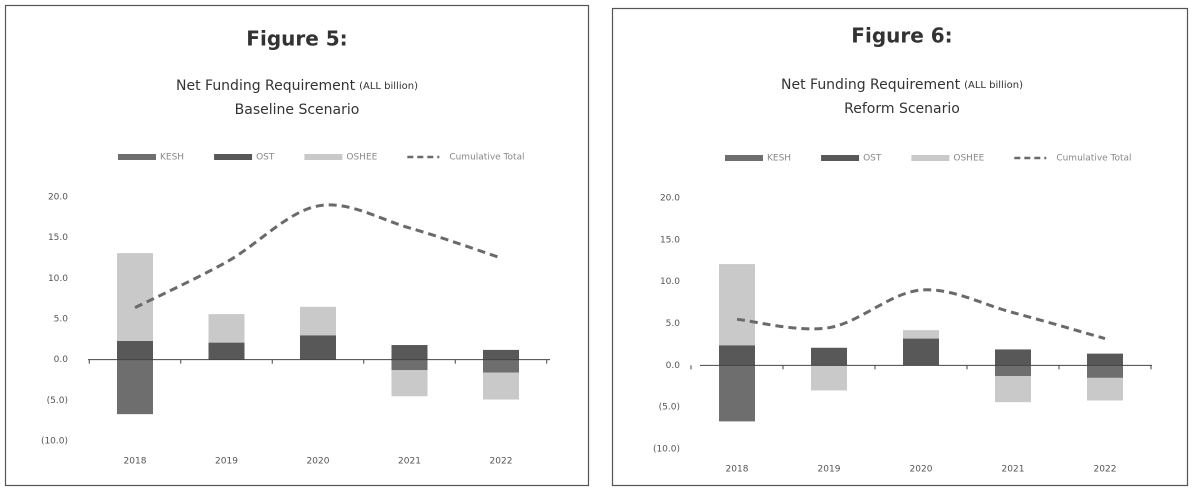  I want to click on figure-label: Figure 6:, so click(901, 36).